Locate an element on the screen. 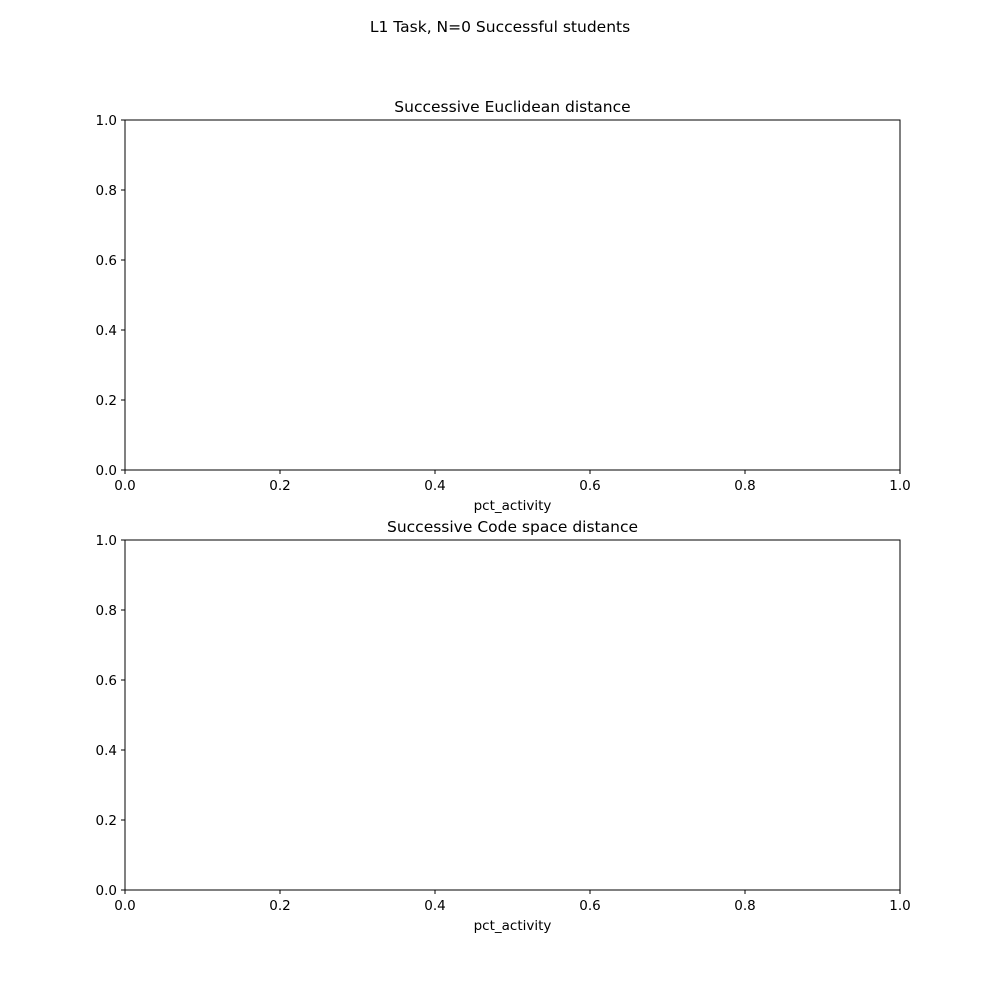 This screenshot has width=1000, height=1000. figure-suptitle: L1 Task, N=0 Successful students is located at coordinates (500, 27).